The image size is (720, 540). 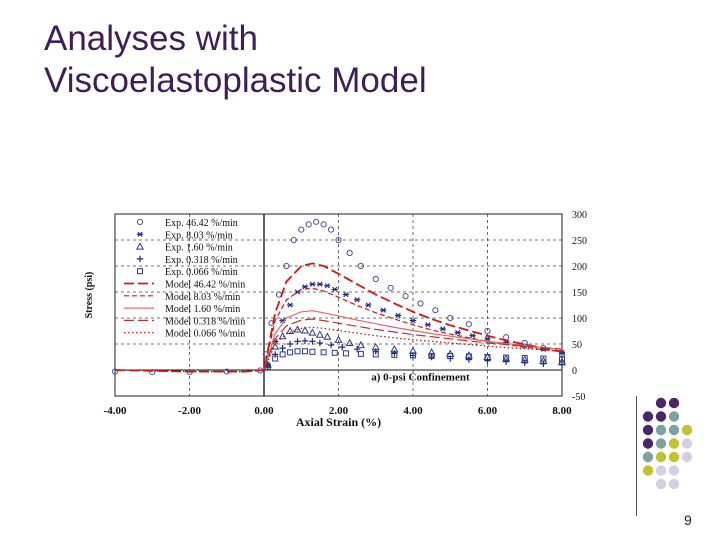 I want to click on x-tick-label: 4.00, so click(x=413, y=411).